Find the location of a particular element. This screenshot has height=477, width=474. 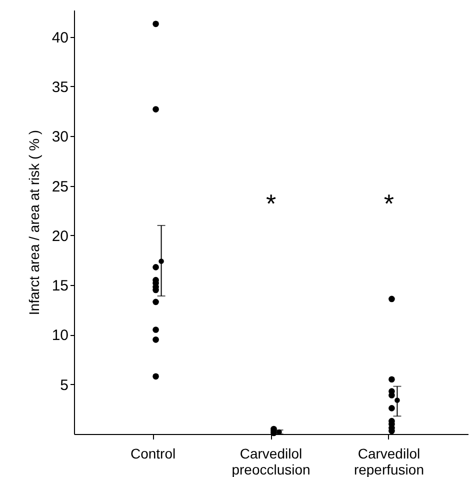

y-tick-label: 20 is located at coordinates (60, 236).